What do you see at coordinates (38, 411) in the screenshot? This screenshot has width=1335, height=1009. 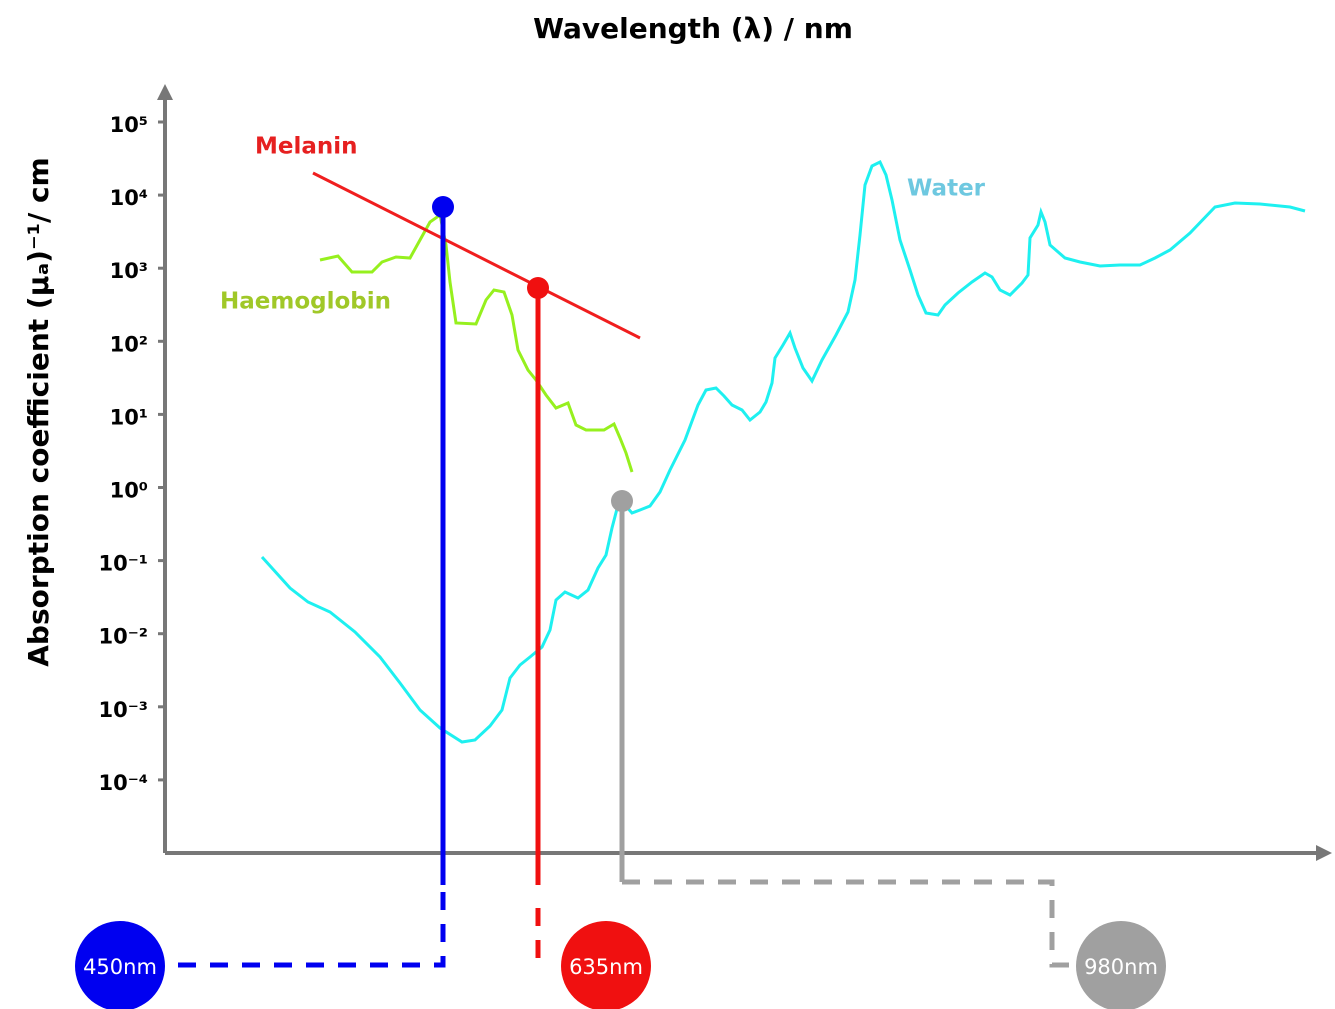 I see `y-axis-label: Absorption coefficient (μₐ)⁻¹/ cm` at bounding box center [38, 411].